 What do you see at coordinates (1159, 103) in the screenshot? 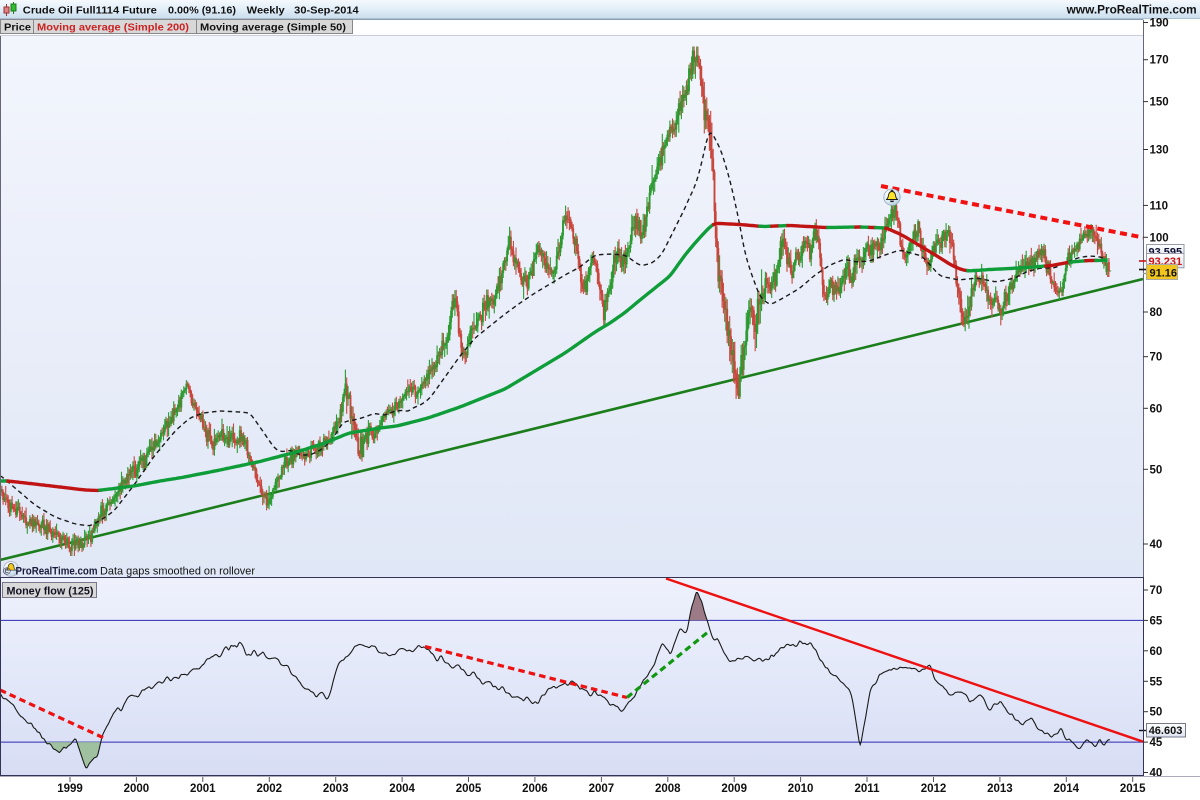
I see `svg-text: 150` at bounding box center [1159, 103].